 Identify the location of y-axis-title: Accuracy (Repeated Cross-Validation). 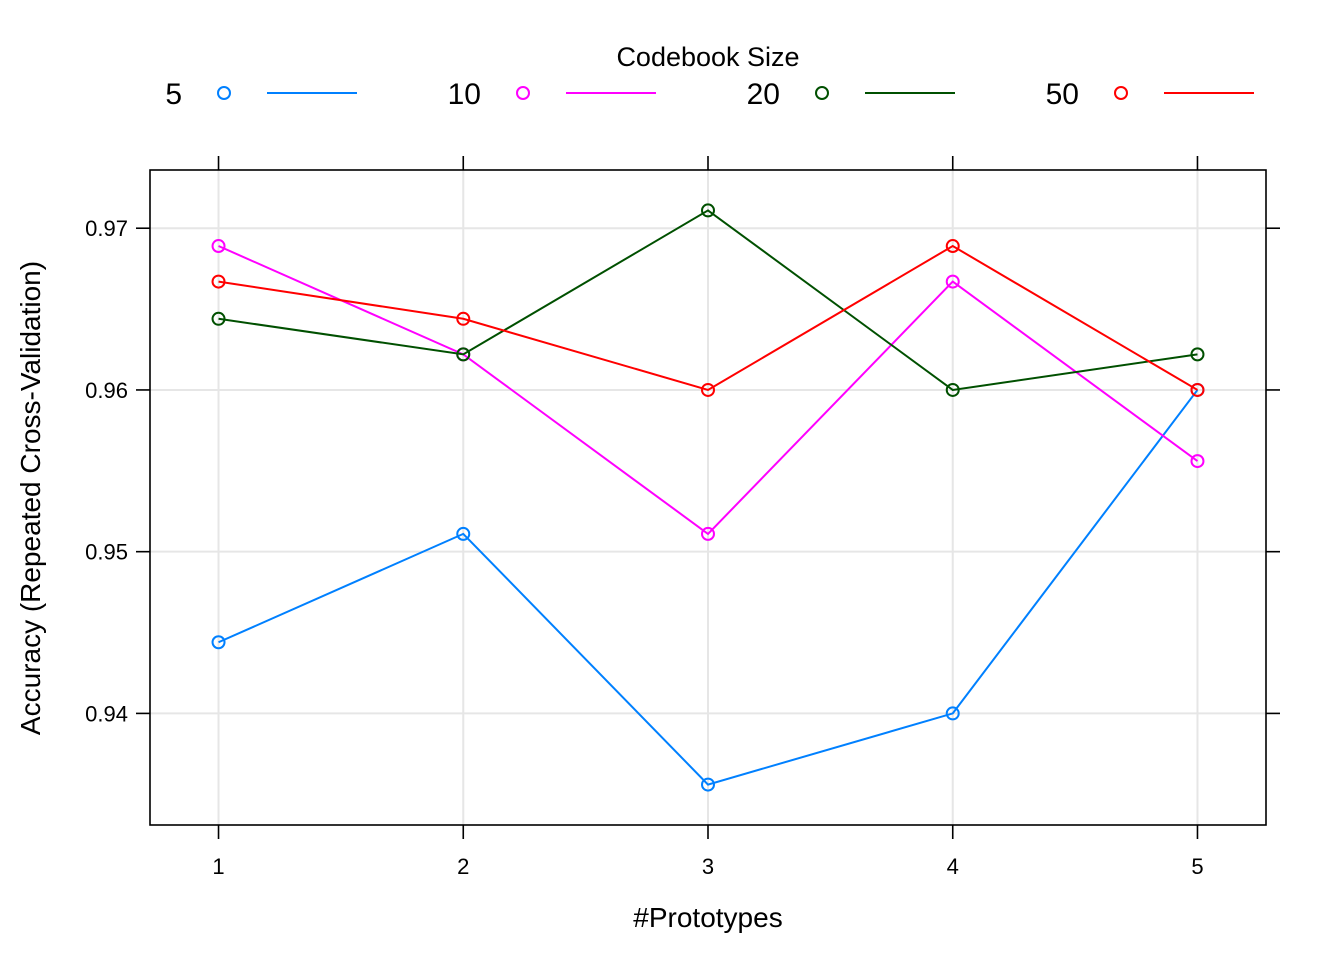
(30, 498).